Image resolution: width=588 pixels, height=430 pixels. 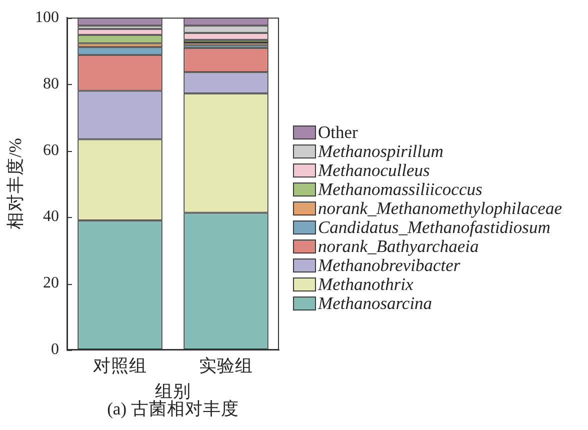 I want to click on y-tick-label: 60, so click(x=51, y=150).